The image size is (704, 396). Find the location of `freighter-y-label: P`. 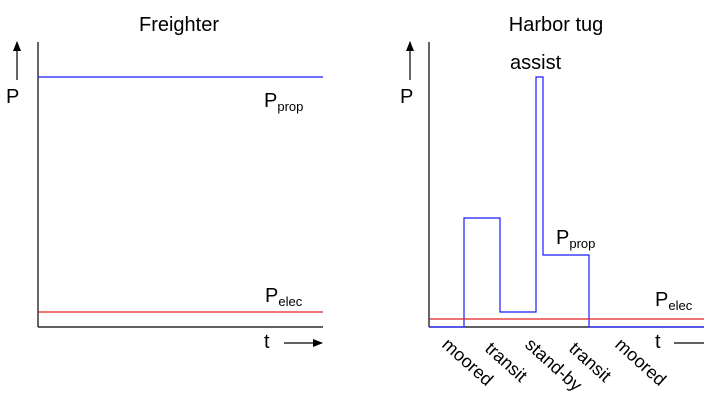

freighter-y-label: P is located at coordinates (12, 97).